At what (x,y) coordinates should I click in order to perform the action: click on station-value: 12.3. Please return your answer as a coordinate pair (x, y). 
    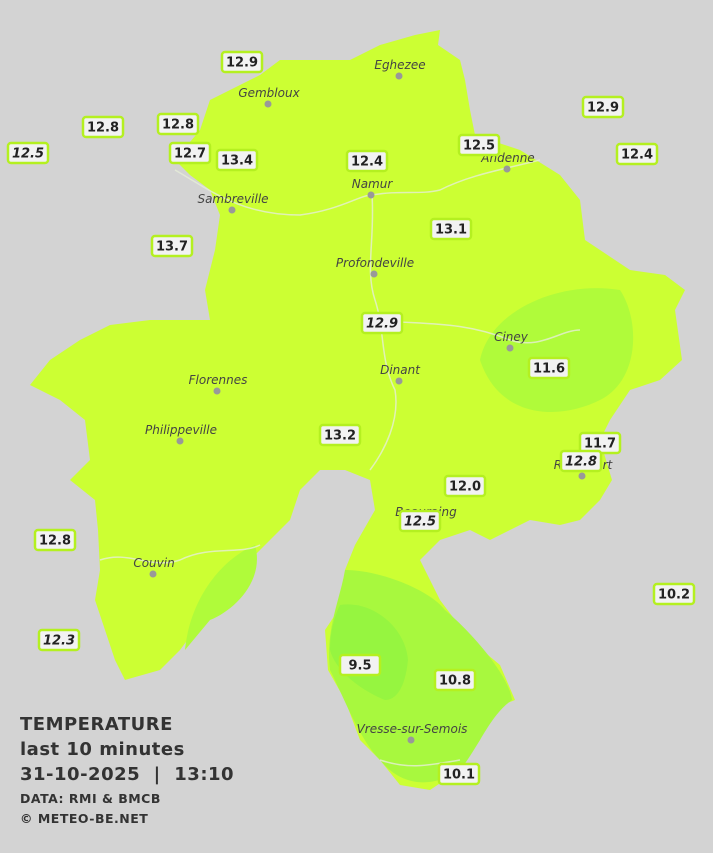
    Looking at the image, I should click on (59, 641).